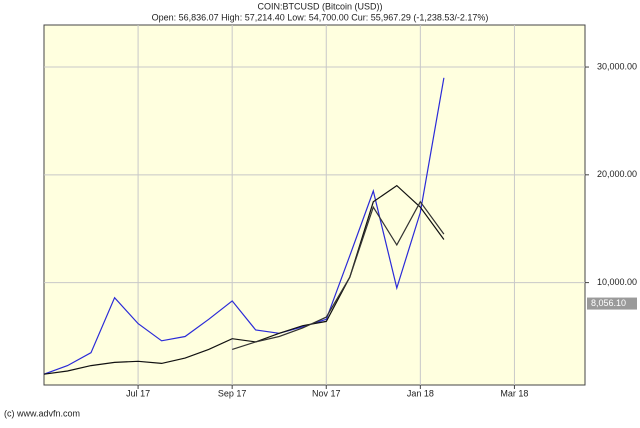 The width and height of the screenshot is (640, 428). Describe the element at coordinates (138, 393) in the screenshot. I see `x-tick-label: Jul 17` at that location.